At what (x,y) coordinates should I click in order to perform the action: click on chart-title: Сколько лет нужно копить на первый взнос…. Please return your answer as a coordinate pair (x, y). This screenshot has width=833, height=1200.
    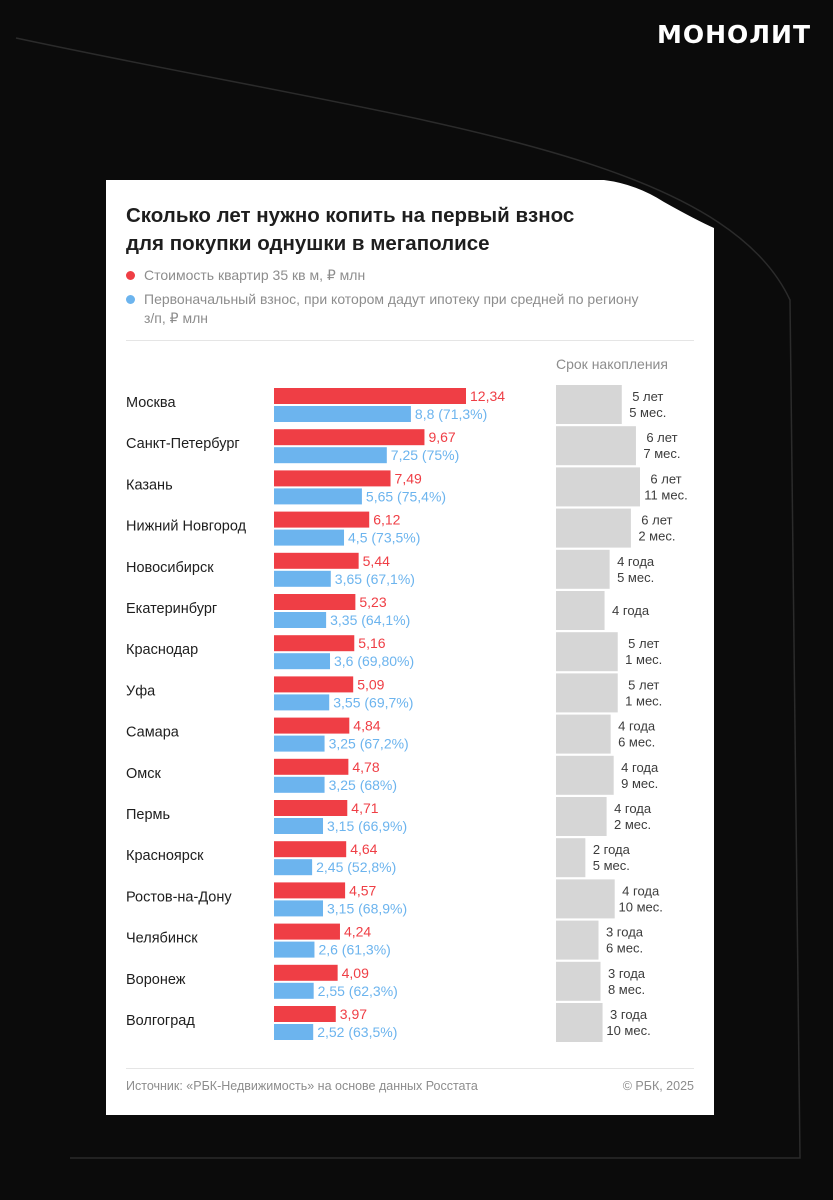
    Looking at the image, I should click on (350, 229).